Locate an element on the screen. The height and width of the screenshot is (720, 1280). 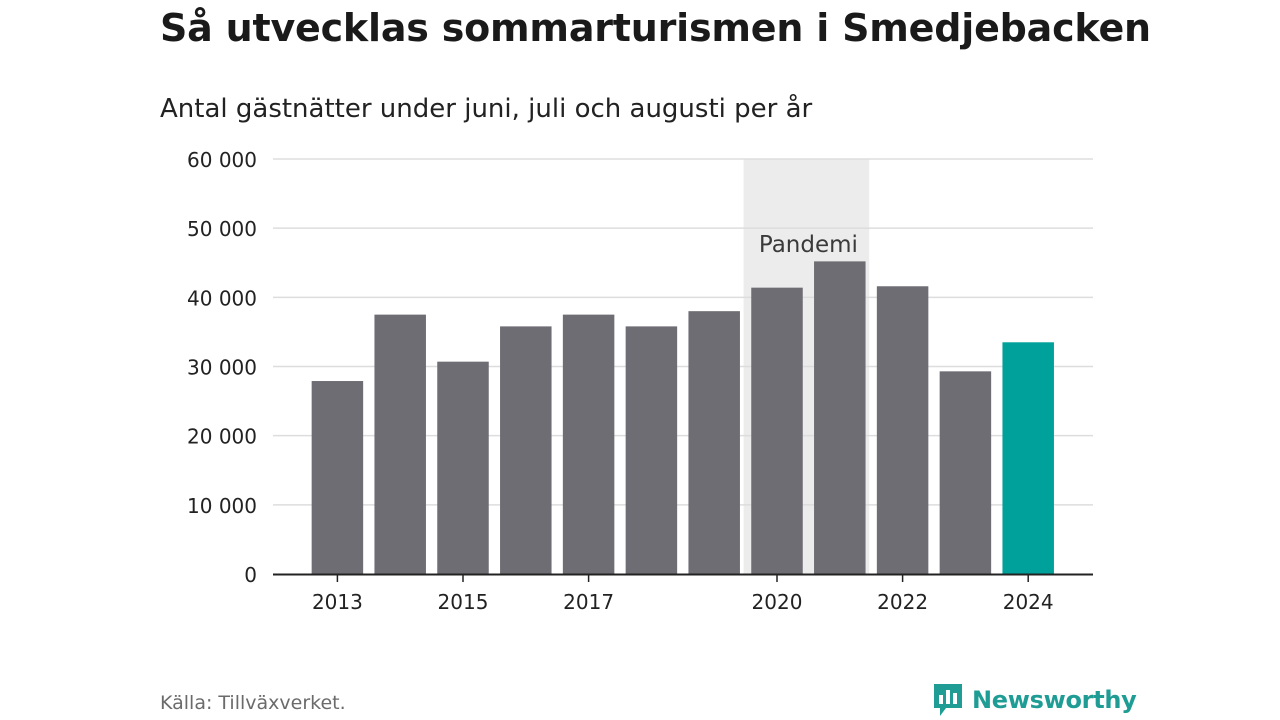
bar-2016 is located at coordinates (526, 450).